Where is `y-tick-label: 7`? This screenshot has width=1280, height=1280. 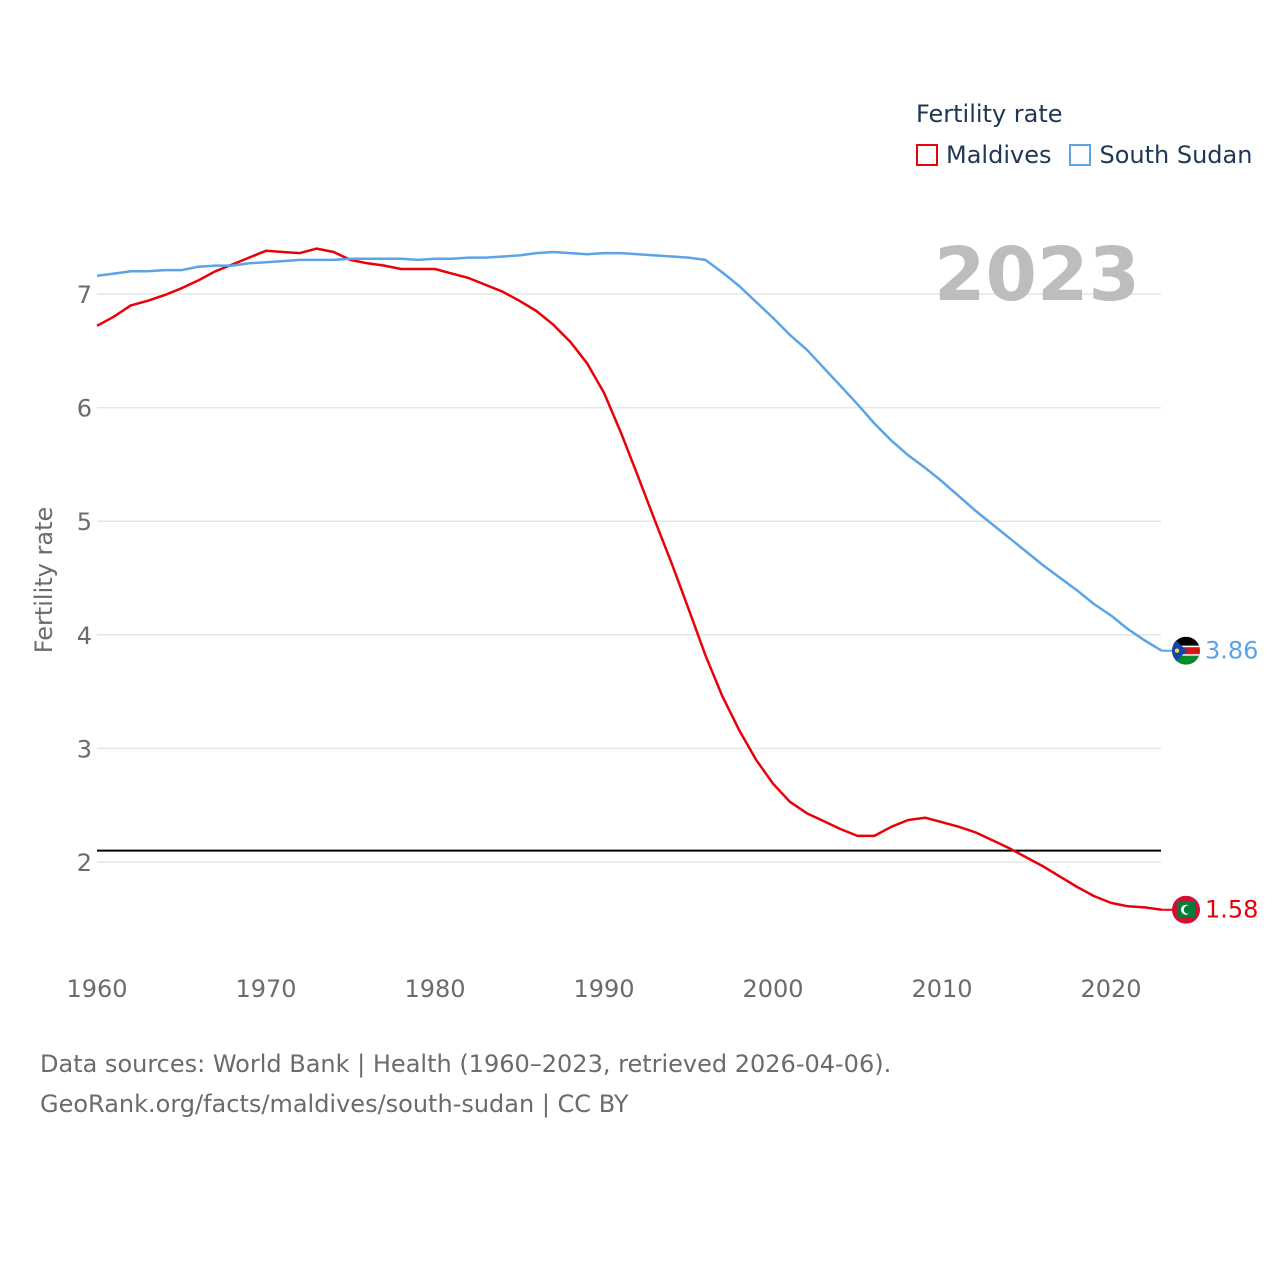 y-tick-label: 7 is located at coordinates (84, 295).